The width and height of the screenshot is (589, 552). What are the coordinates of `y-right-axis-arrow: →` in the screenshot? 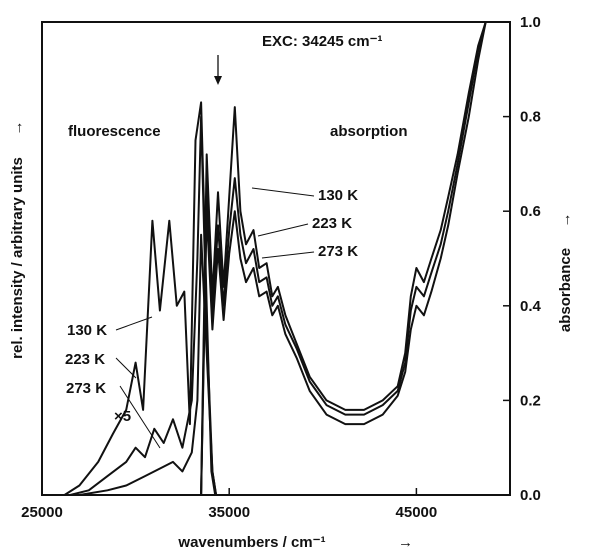 It's located at (565, 220).